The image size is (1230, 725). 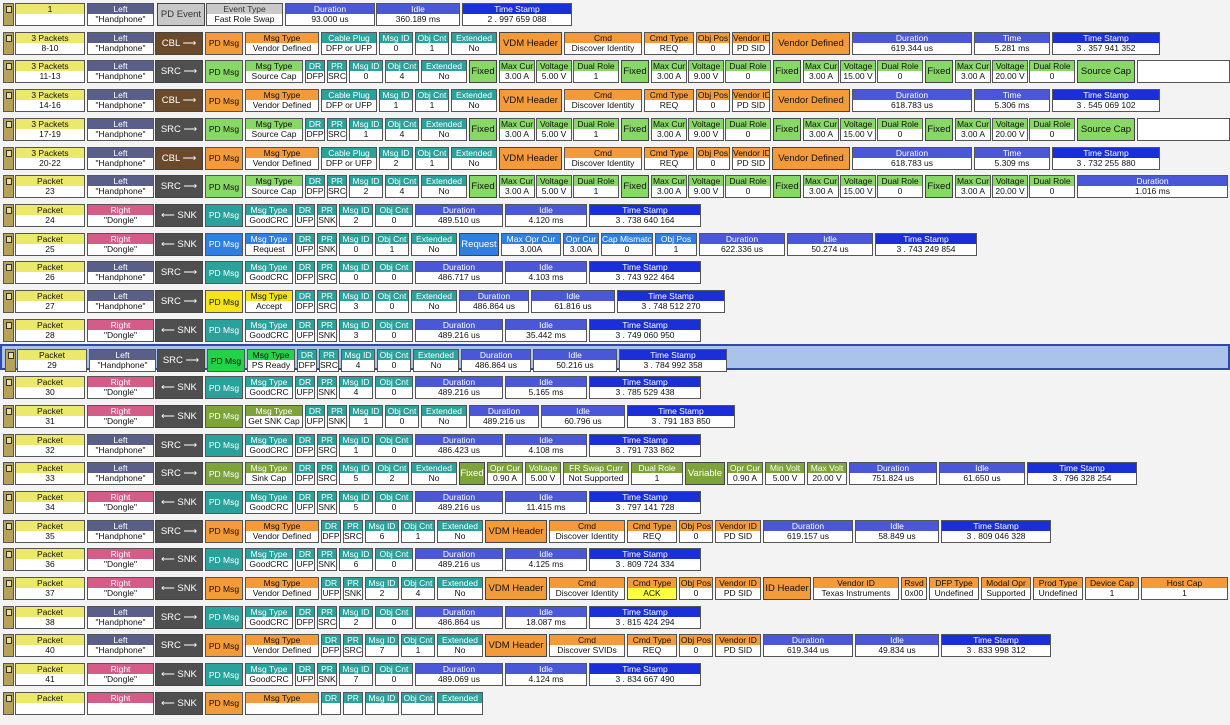 What do you see at coordinates (1012, 48) in the screenshot?
I see `time-value: 5.281 ms` at bounding box center [1012, 48].